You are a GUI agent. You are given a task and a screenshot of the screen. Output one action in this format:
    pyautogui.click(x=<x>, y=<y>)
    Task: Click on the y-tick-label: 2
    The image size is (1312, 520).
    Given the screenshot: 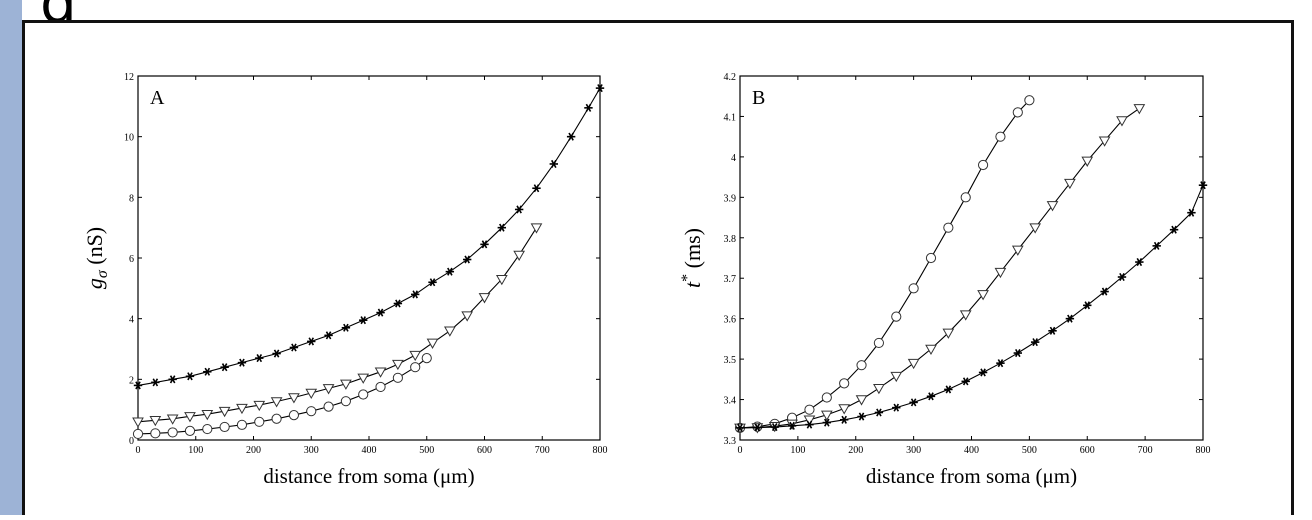 What is the action you would take?
    pyautogui.click(x=131, y=380)
    